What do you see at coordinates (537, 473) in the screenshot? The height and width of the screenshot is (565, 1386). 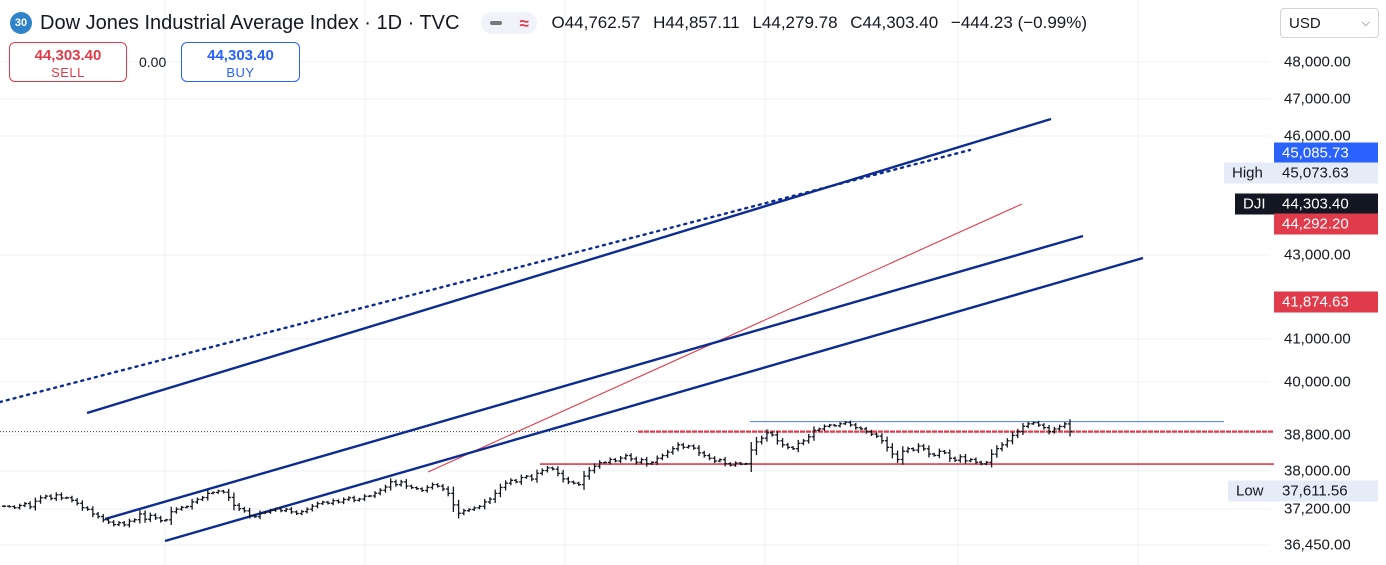 I see `ohlc-bars` at bounding box center [537, 473].